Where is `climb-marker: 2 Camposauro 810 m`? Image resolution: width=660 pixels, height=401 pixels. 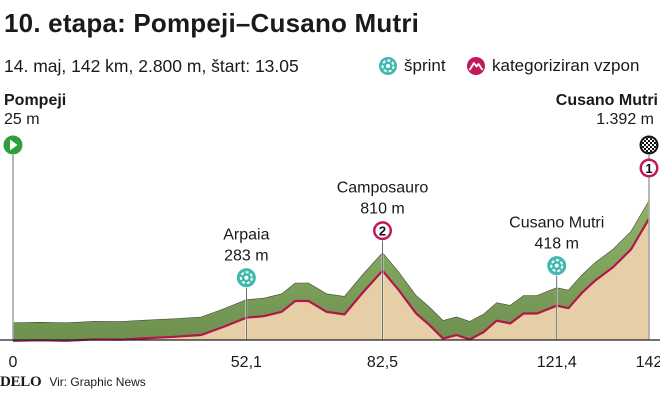 climb-marker: 2 Camposauro 810 m is located at coordinates (383, 210).